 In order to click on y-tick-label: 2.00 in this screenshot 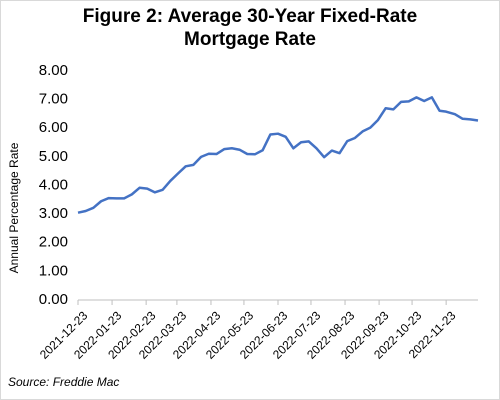, I will do `click(53, 242)`.